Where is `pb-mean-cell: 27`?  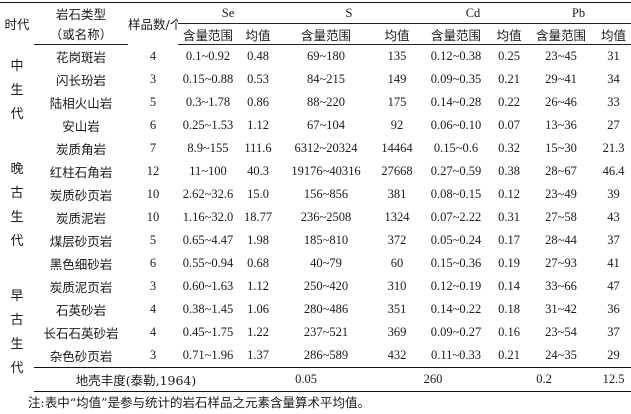 pb-mean-cell: 27 is located at coordinates (613, 125).